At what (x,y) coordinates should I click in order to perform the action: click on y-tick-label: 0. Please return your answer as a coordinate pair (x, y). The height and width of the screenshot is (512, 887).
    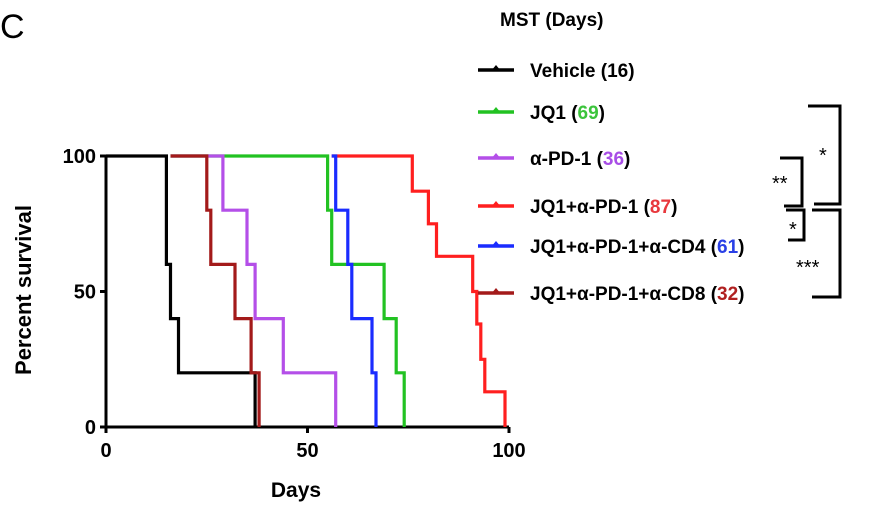
    Looking at the image, I should click on (90, 428).